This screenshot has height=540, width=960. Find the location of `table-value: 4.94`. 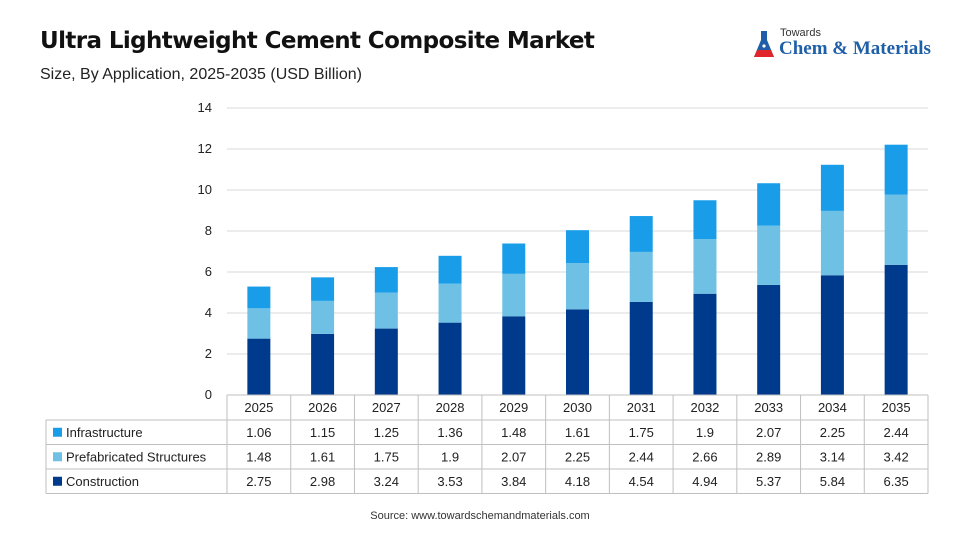

table-value: 4.94 is located at coordinates (704, 481).